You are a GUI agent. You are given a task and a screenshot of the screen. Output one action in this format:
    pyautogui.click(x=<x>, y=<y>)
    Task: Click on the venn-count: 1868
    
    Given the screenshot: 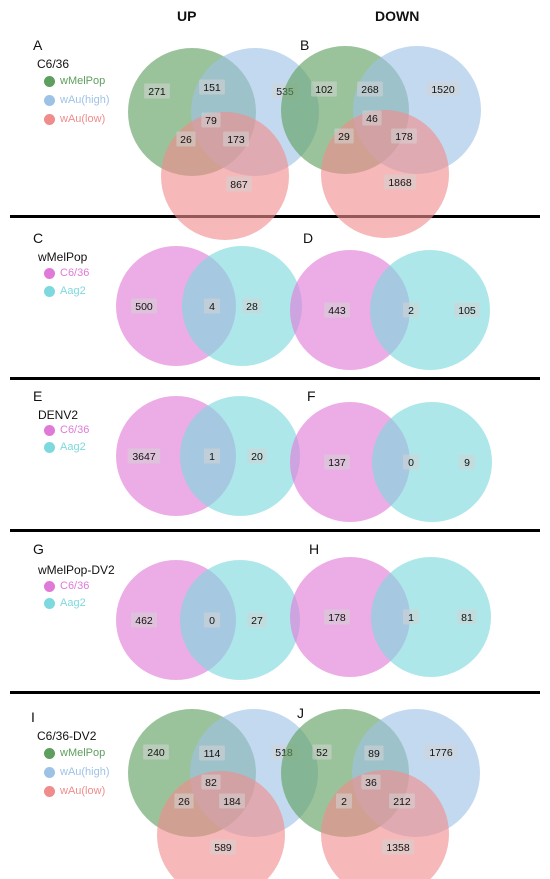 What is the action you would take?
    pyautogui.click(x=400, y=183)
    